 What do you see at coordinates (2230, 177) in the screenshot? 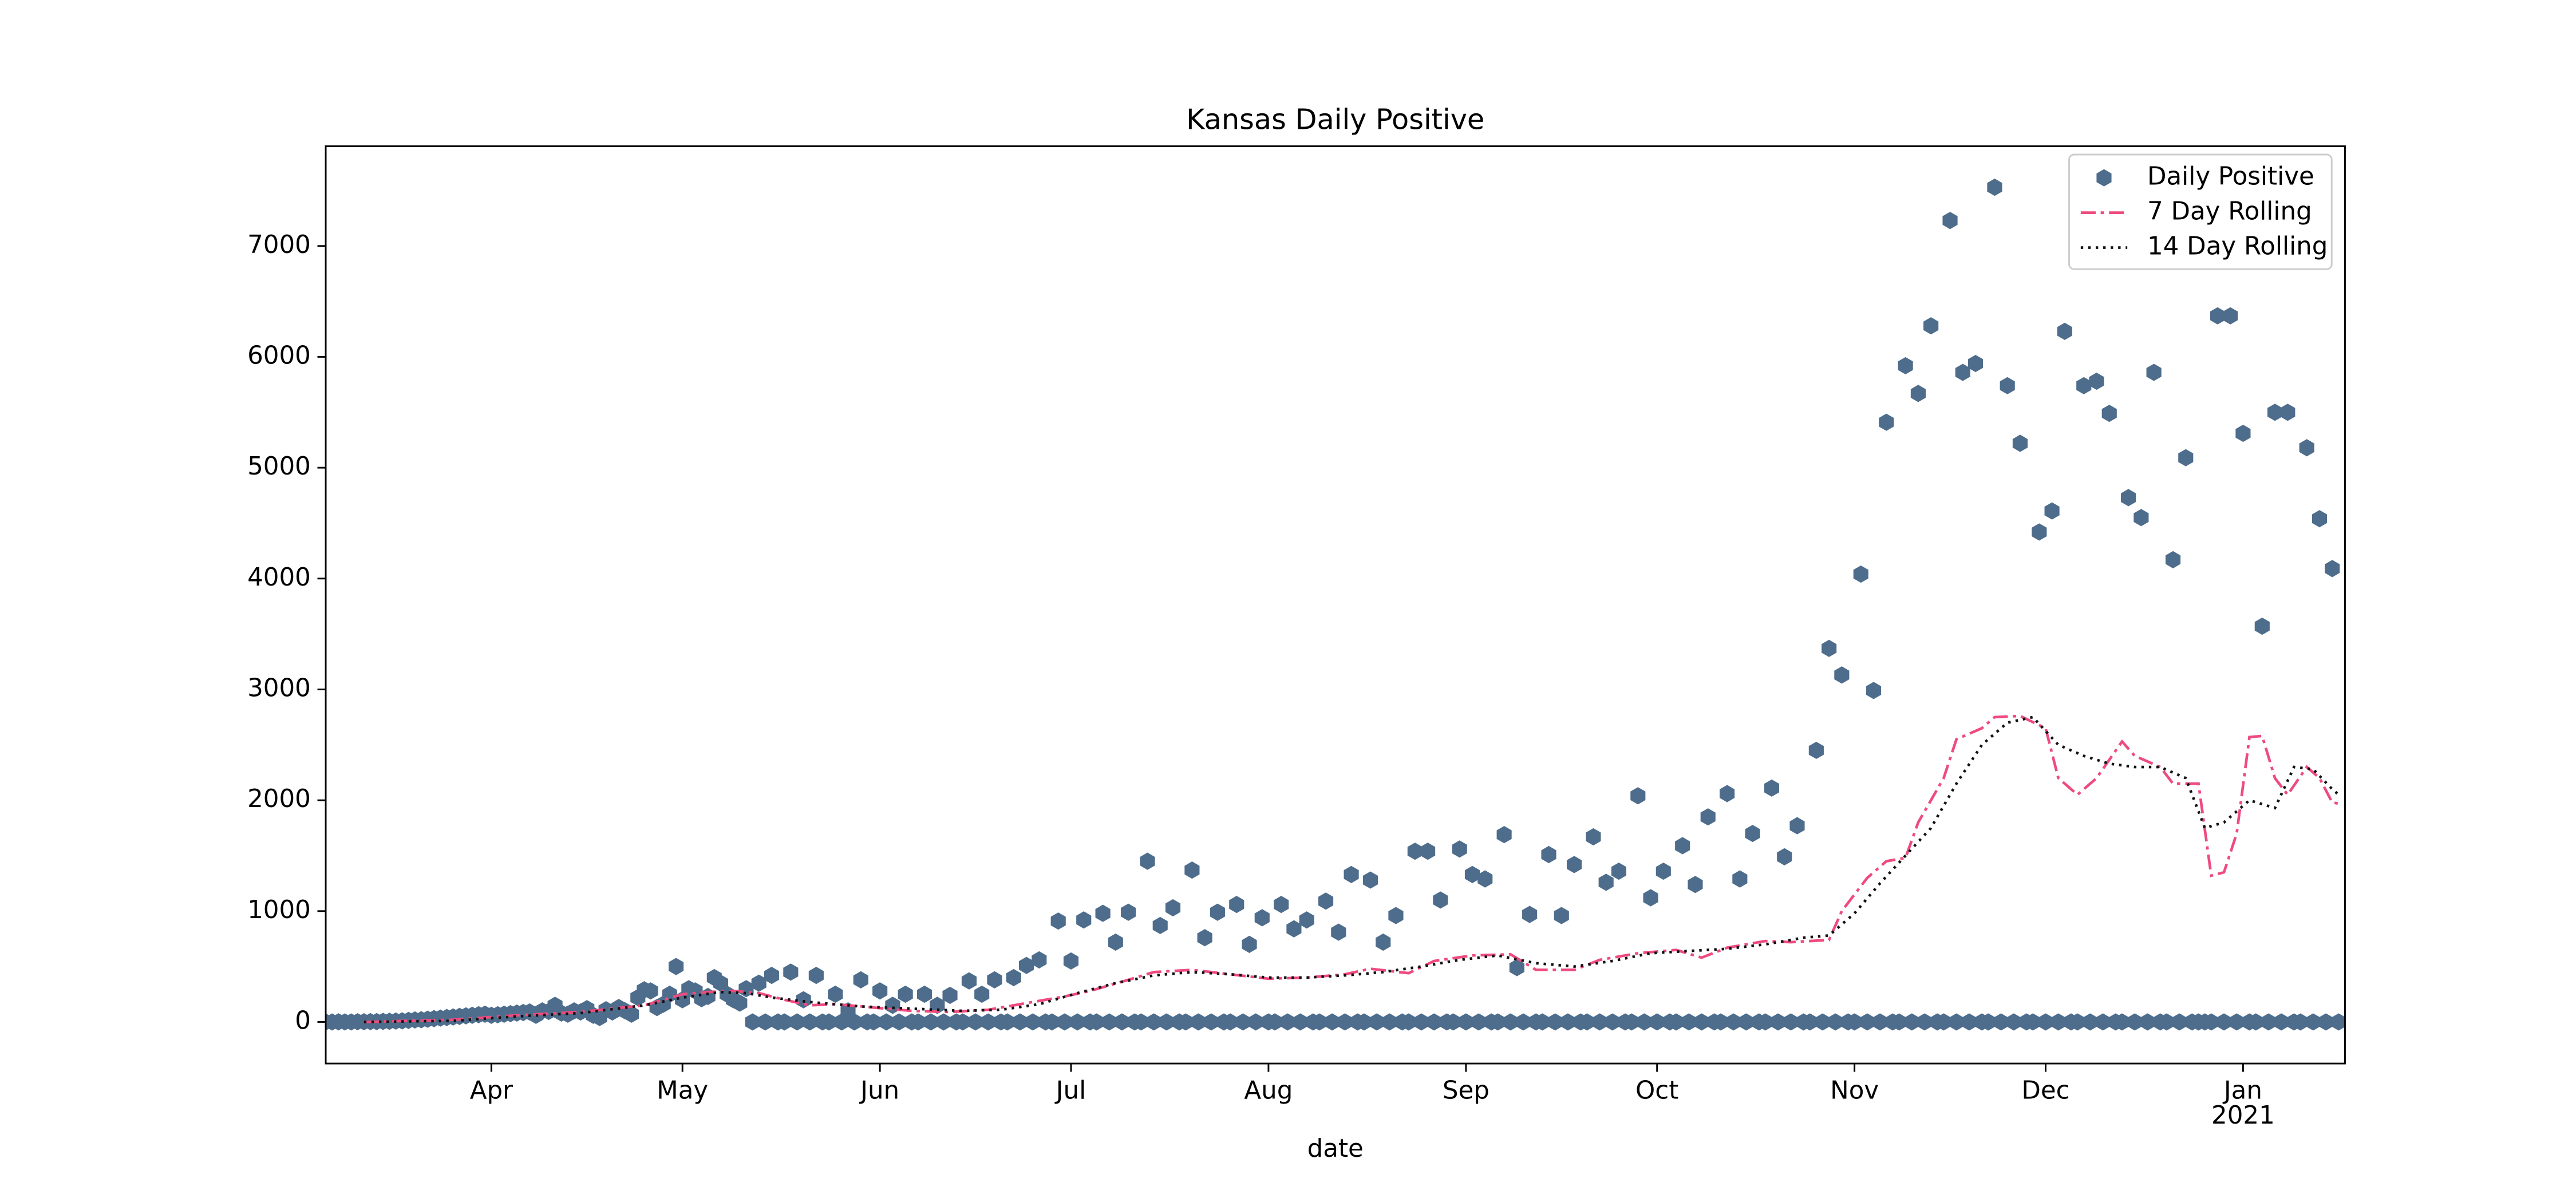
I see `legend-label: Daily Positive` at bounding box center [2230, 177].